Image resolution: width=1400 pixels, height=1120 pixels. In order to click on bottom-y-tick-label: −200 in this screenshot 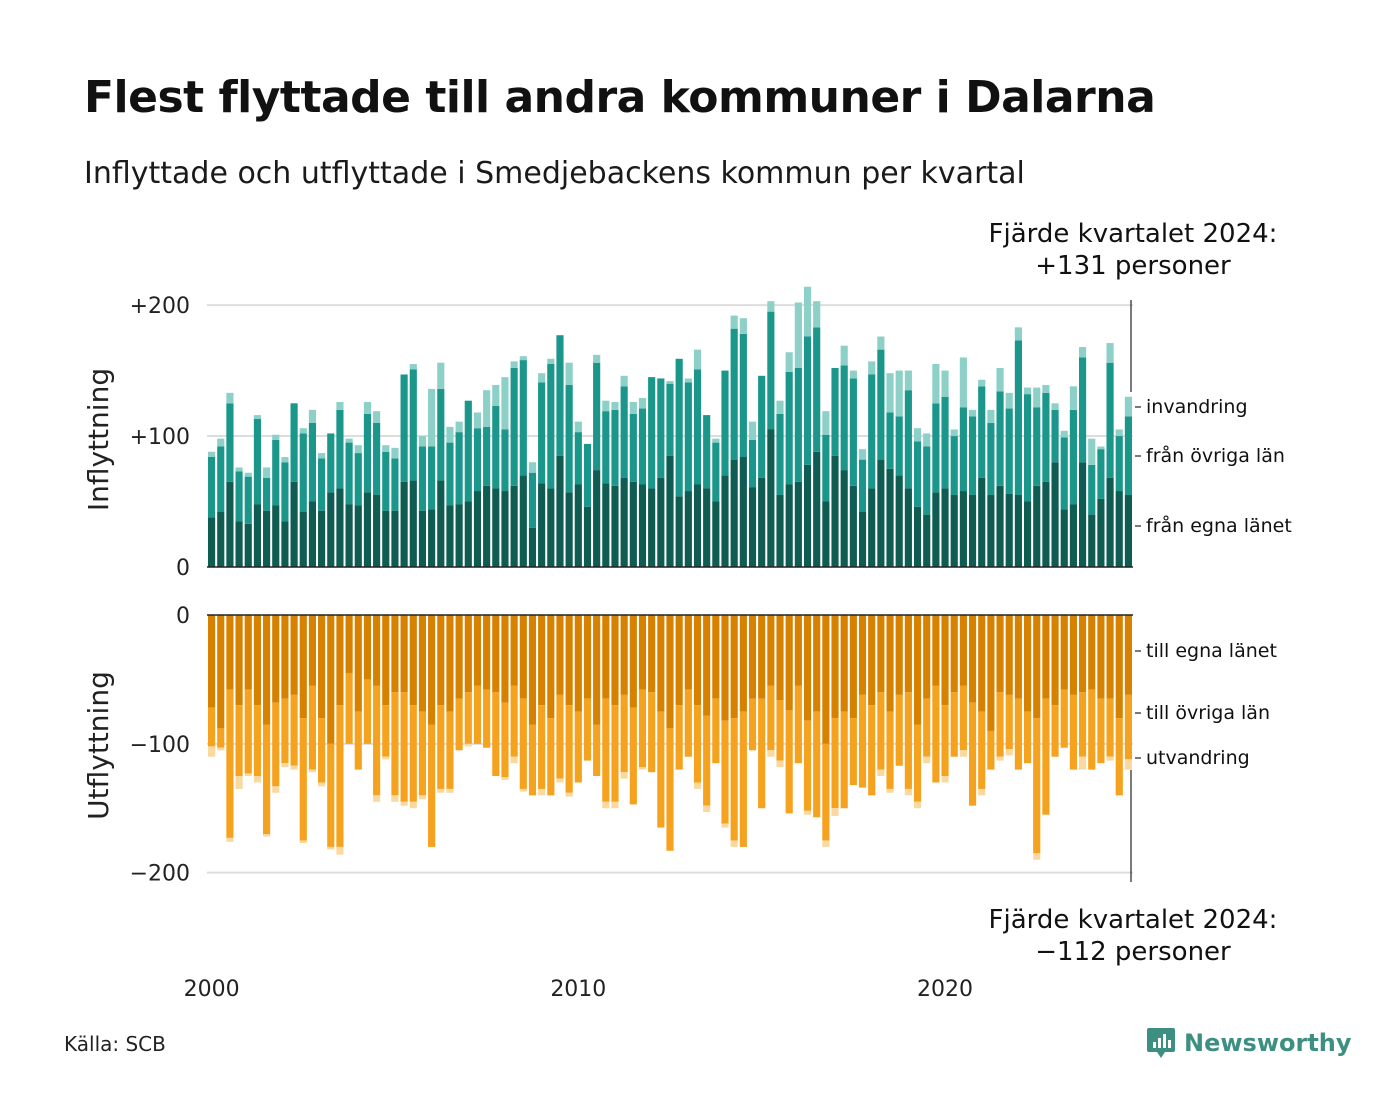, I will do `click(160, 874)`.